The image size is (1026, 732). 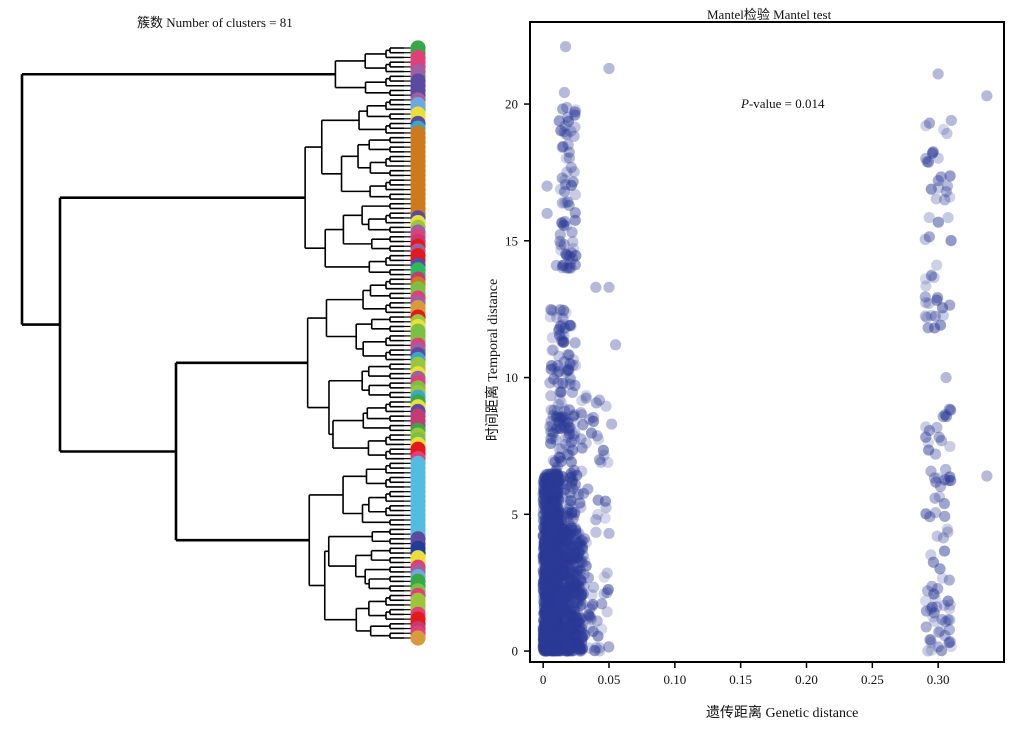 What do you see at coordinates (872, 679) in the screenshot?
I see `x-tick-label: 0.25` at bounding box center [872, 679].